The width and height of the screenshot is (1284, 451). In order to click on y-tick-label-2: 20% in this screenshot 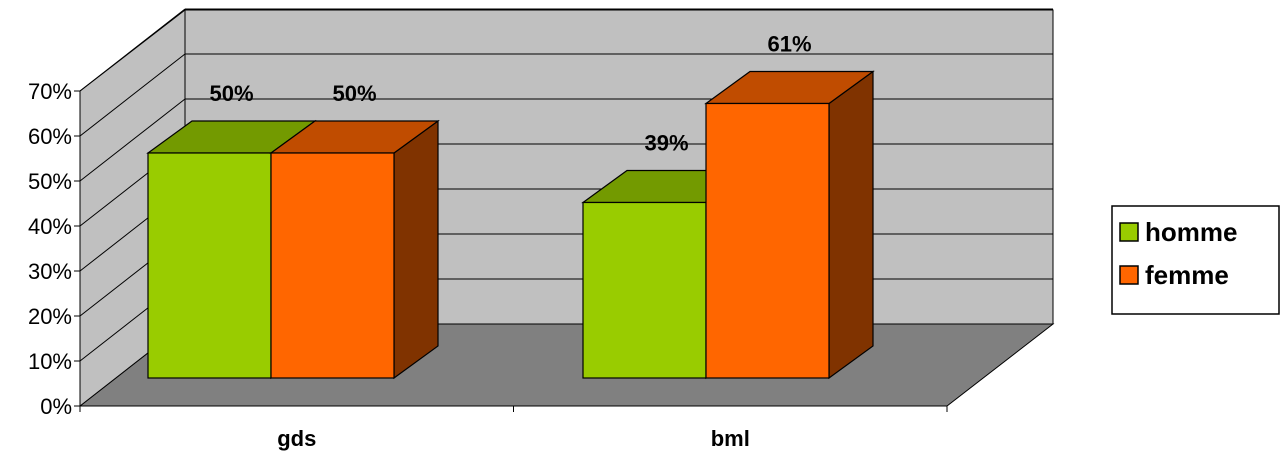, I will do `click(50, 316)`.